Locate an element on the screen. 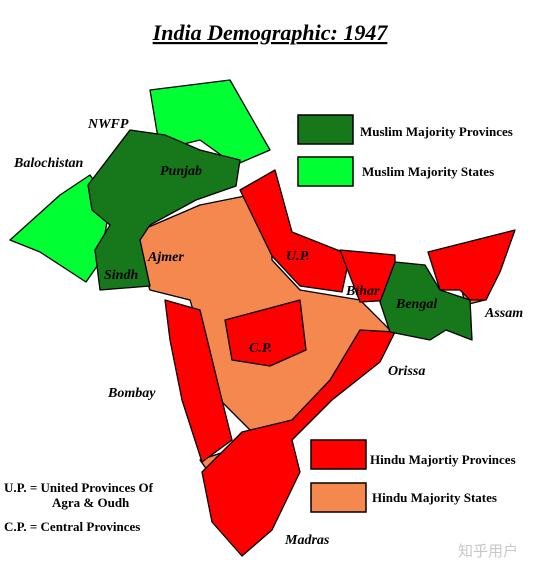  region-label: Ajmer is located at coordinates (165, 257).